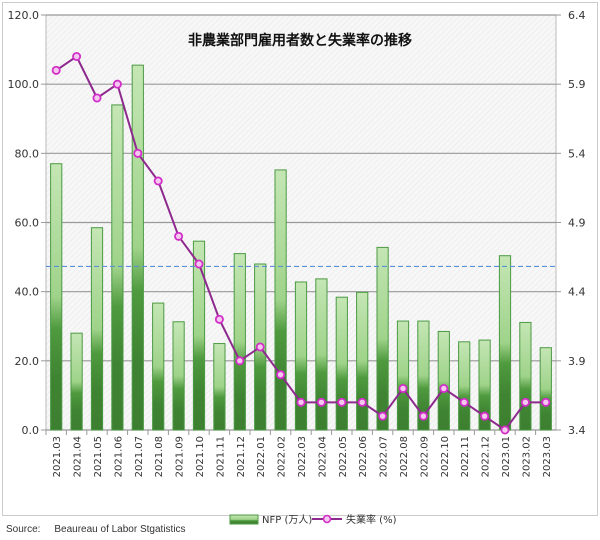  What do you see at coordinates (577, 430) in the screenshot?
I see `y-right-tick-label: 3.4` at bounding box center [577, 430].